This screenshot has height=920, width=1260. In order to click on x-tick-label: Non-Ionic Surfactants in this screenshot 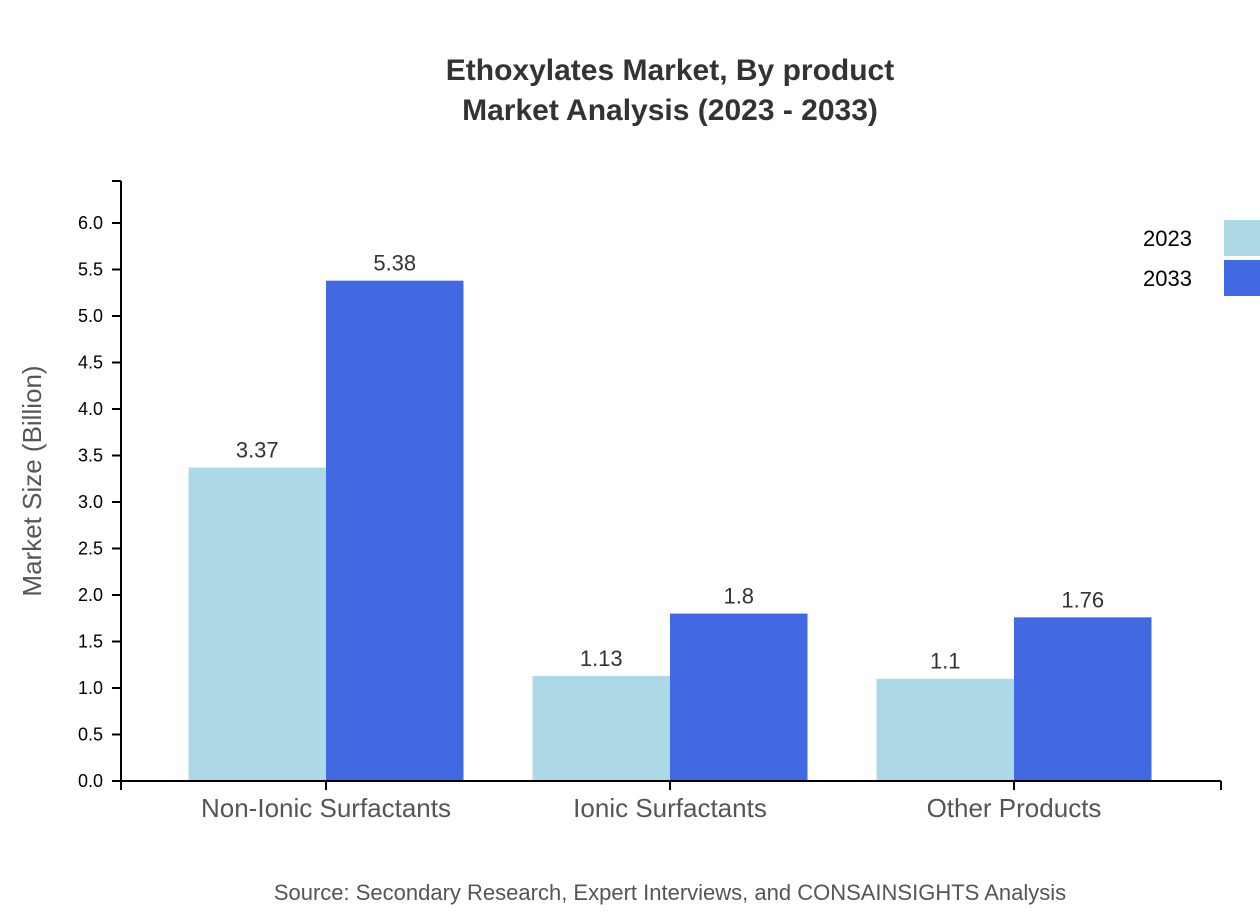, I will do `click(326, 808)`.